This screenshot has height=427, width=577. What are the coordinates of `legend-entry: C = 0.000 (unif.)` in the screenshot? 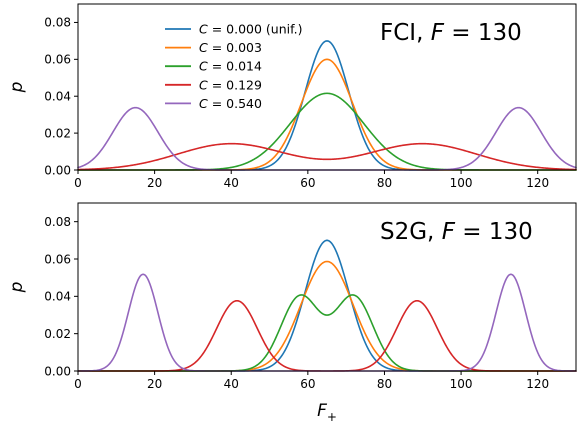 It's located at (250, 29).